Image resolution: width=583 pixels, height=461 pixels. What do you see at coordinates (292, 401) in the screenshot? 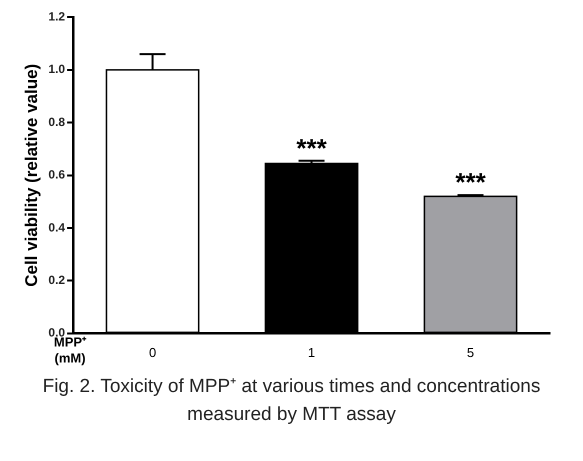
I see `caption: Fig. 2. Toxicity of MPP⁺ at various times and concentrations measured by MTT assay` at bounding box center [292, 401].